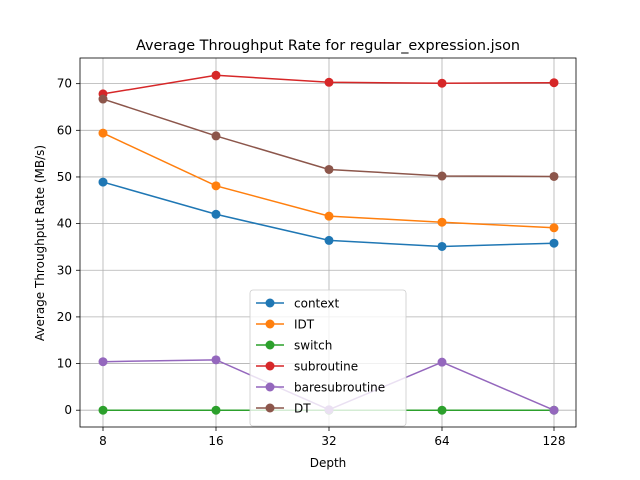 The height and width of the screenshot is (480, 640). I want to click on x-axis-ticks: 8 16 32 64 128, so click(332, 437).